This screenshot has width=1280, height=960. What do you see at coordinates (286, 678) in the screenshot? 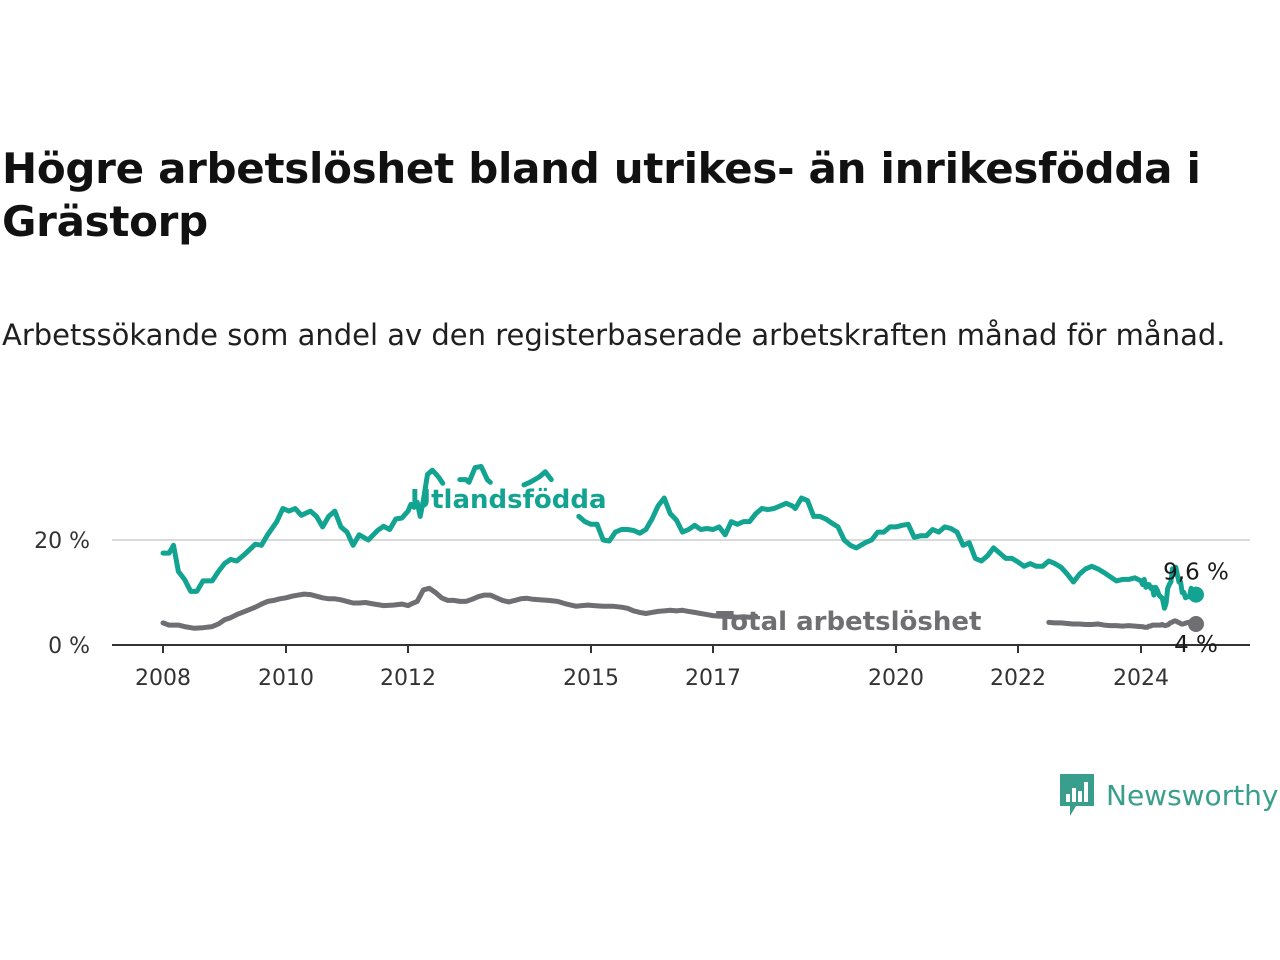
I see `x-tick-label: 2010` at bounding box center [286, 678].